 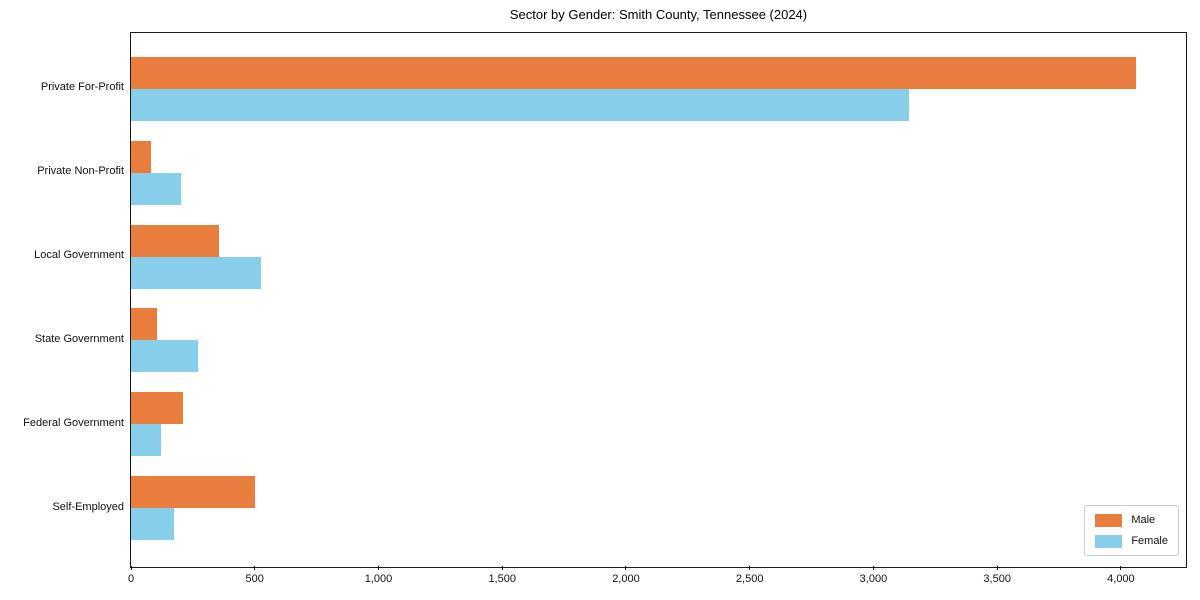 What do you see at coordinates (73, 422) in the screenshot?
I see `y-tick-label: Federal Government` at bounding box center [73, 422].